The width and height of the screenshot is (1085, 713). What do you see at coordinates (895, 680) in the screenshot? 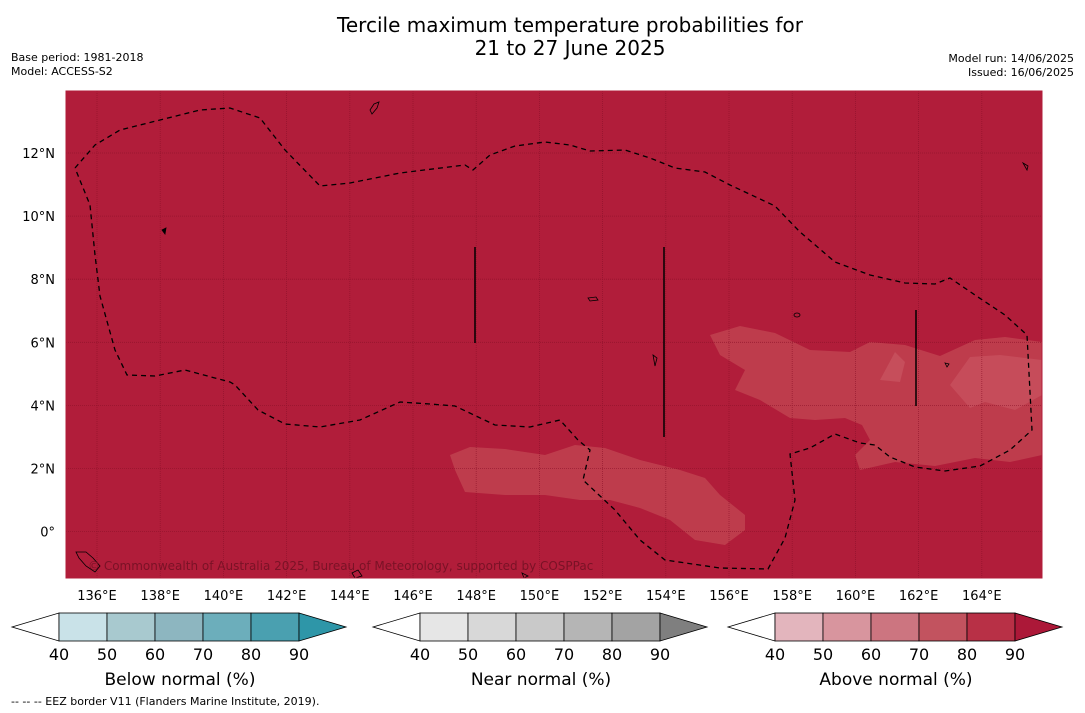
I see `colorbar-title: Above normal (%)` at bounding box center [895, 680].